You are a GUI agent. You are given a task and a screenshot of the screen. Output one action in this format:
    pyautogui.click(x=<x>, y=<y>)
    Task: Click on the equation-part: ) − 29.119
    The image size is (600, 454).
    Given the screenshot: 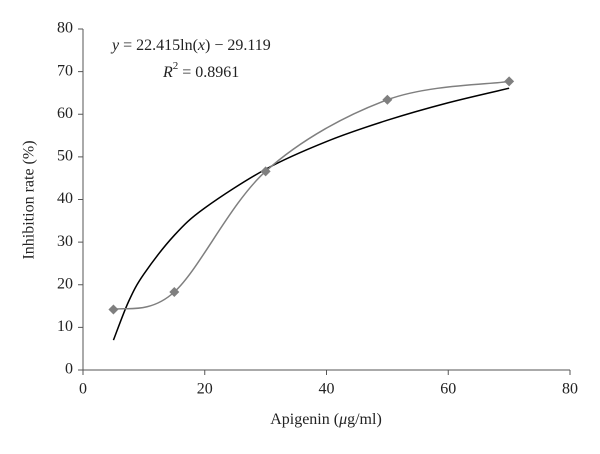 What is the action you would take?
    pyautogui.click(x=238, y=45)
    